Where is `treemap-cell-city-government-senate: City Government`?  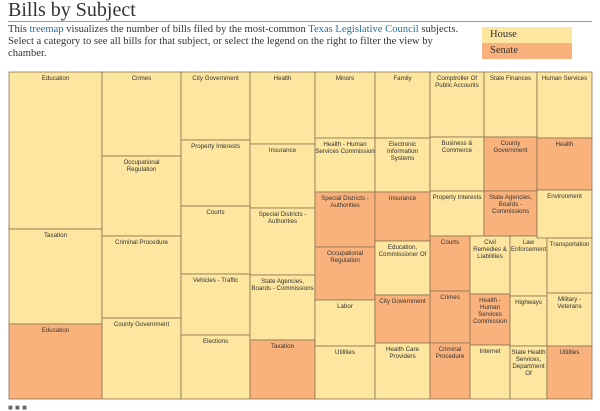
treemap-cell-city-government-senate: City Government is located at coordinates (402, 319).